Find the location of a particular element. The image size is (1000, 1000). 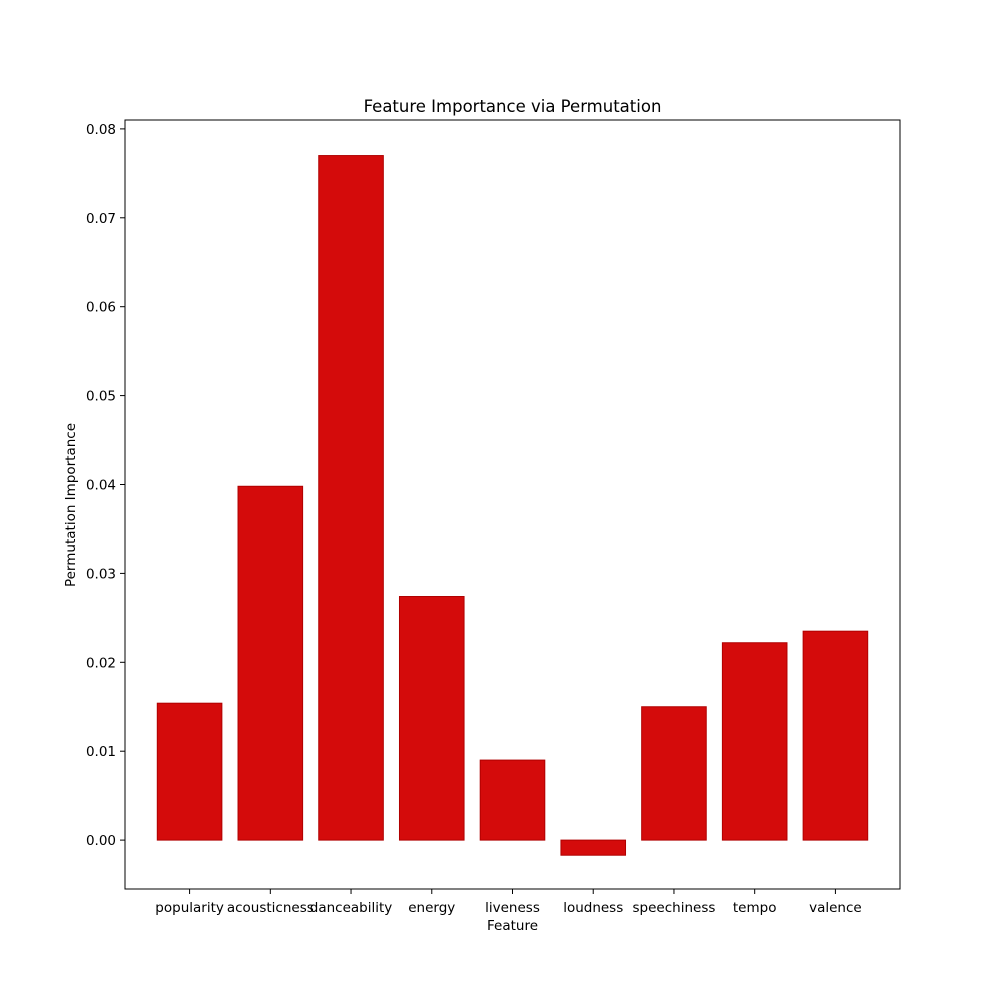

bar-liveness is located at coordinates (512, 800).